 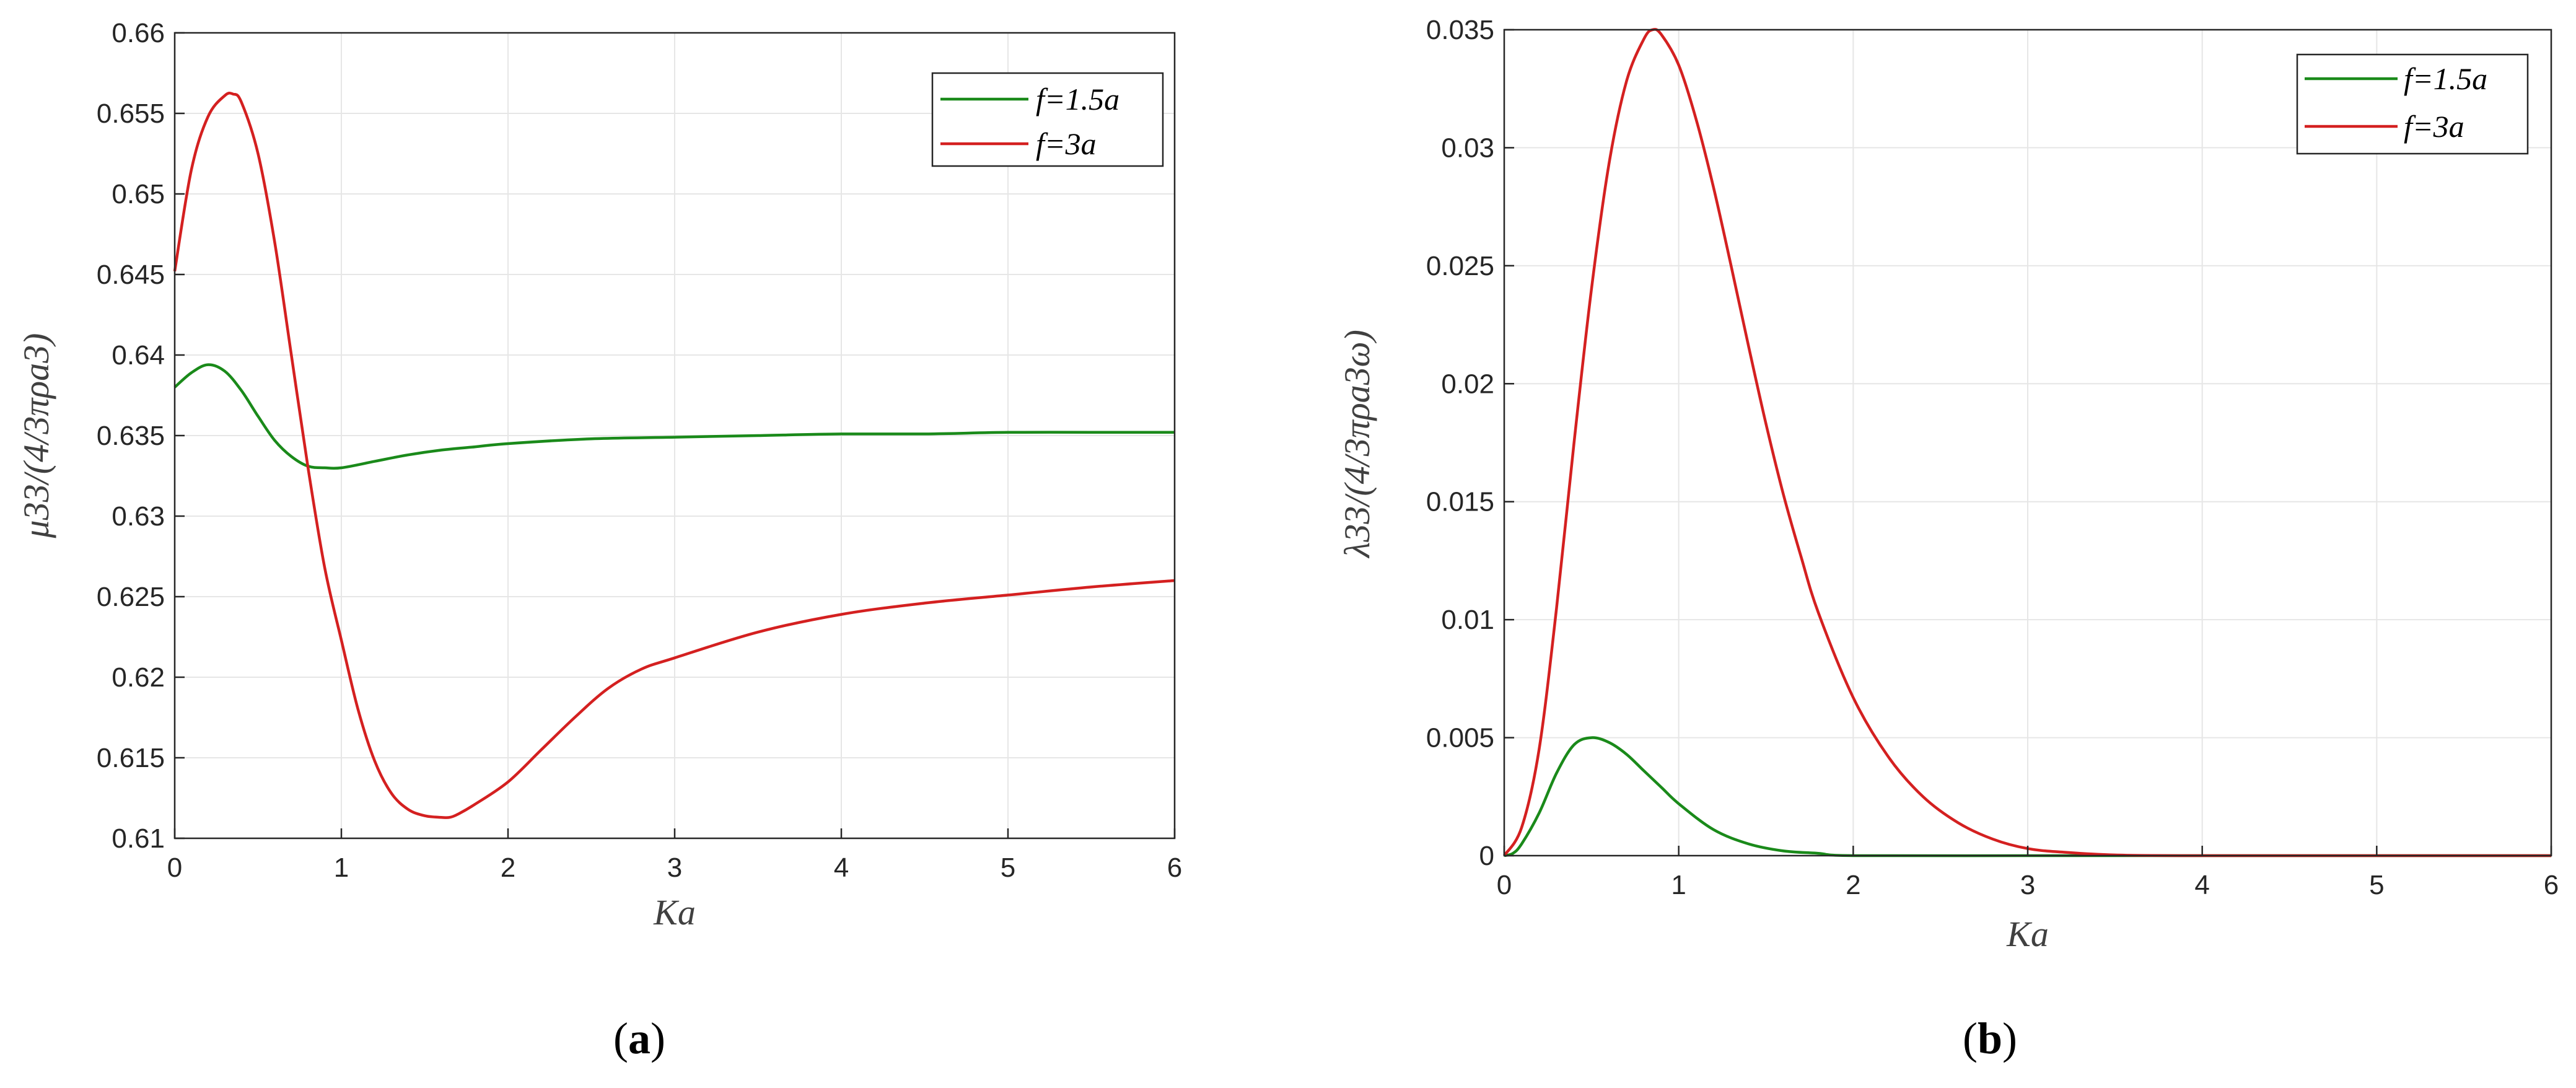 I want to click on y-tick-label: 0.645, so click(x=131, y=275).